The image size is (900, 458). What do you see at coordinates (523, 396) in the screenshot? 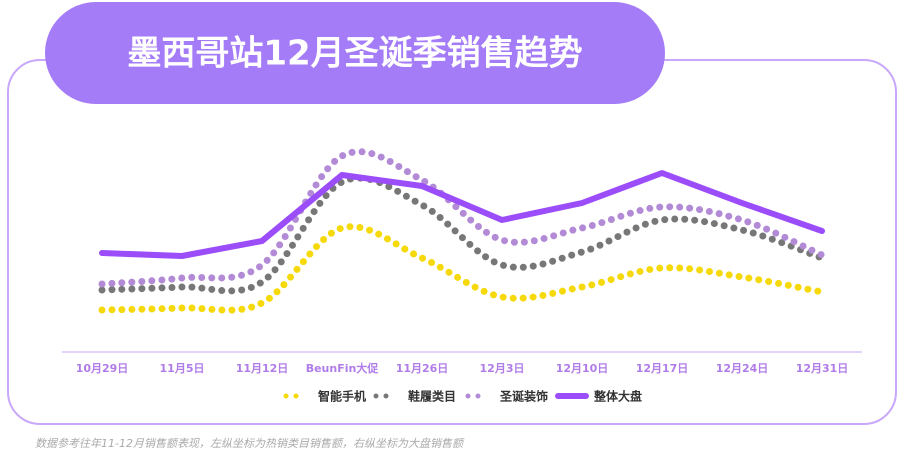
I see `legend-label: 圣诞装饰` at bounding box center [523, 396].